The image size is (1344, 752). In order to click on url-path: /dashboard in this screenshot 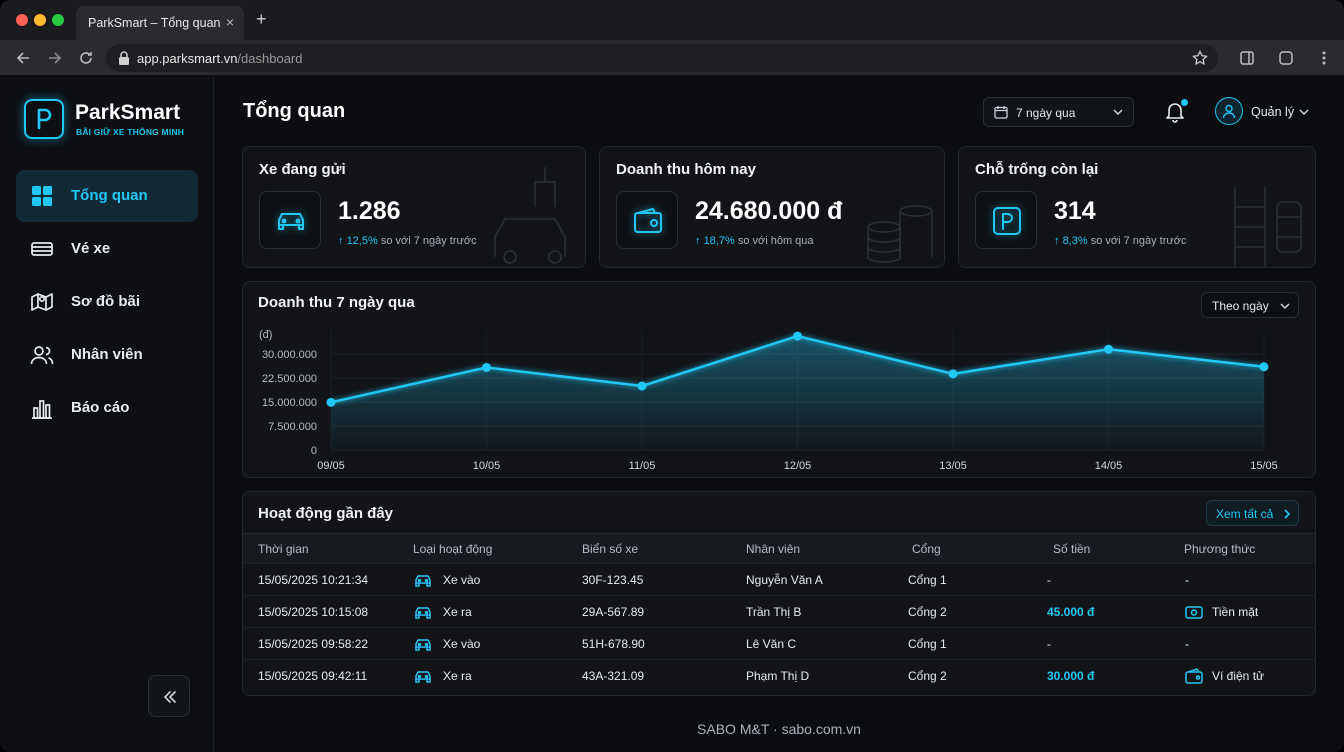, I will do `click(270, 58)`.